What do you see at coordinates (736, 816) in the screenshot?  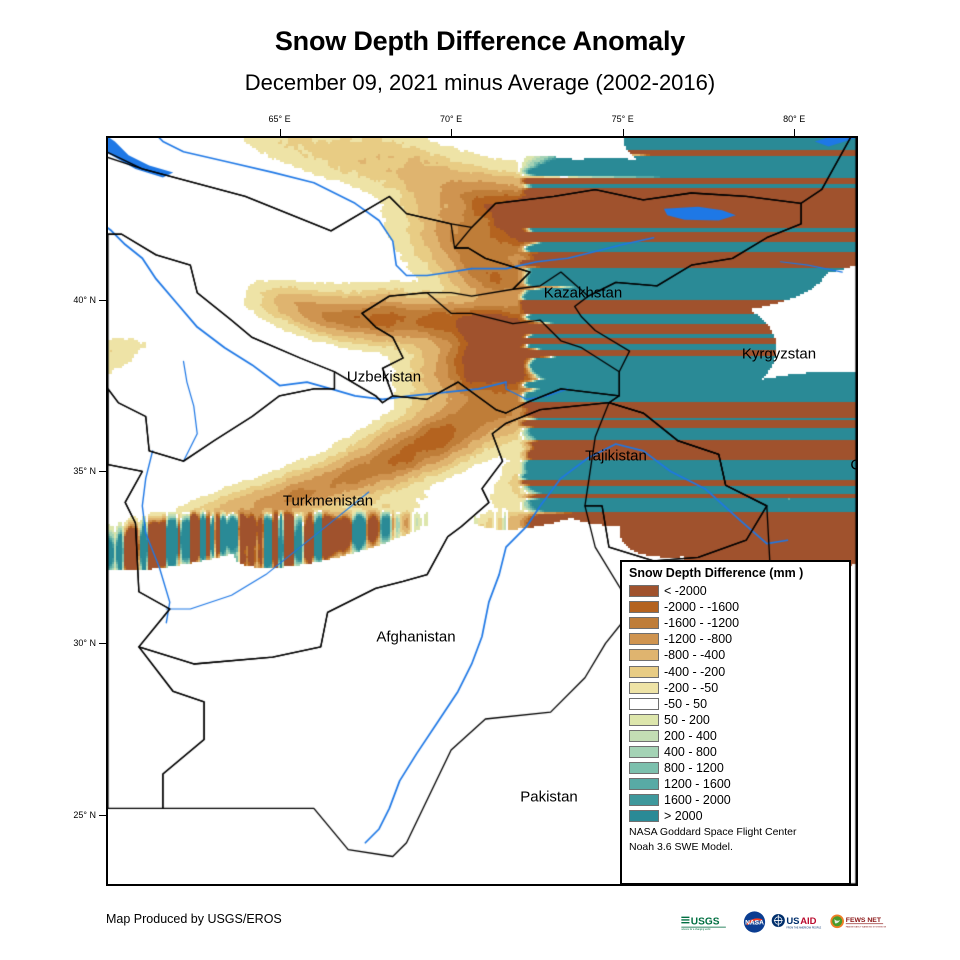 I see `legend-row: > 2000` at bounding box center [736, 816].